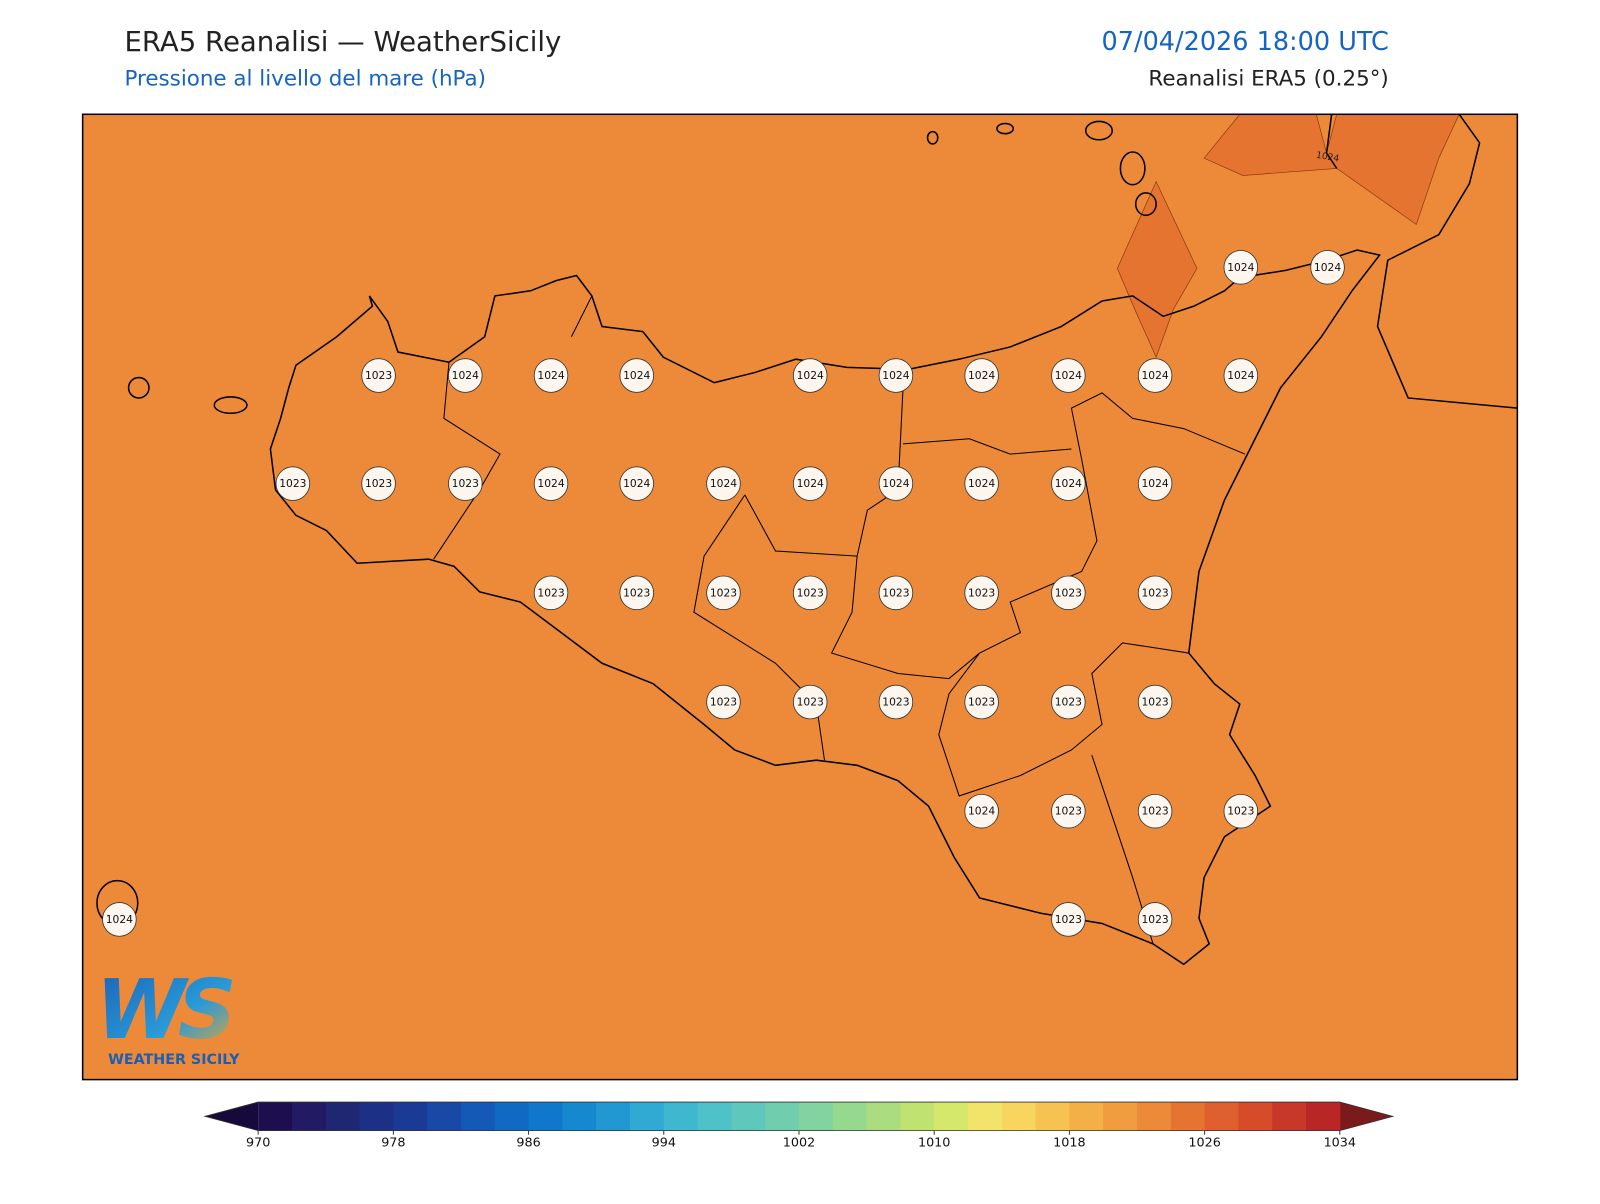  Describe the element at coordinates (1340, 1142) in the screenshot. I see `colorbar-tick-label: 1034` at that location.